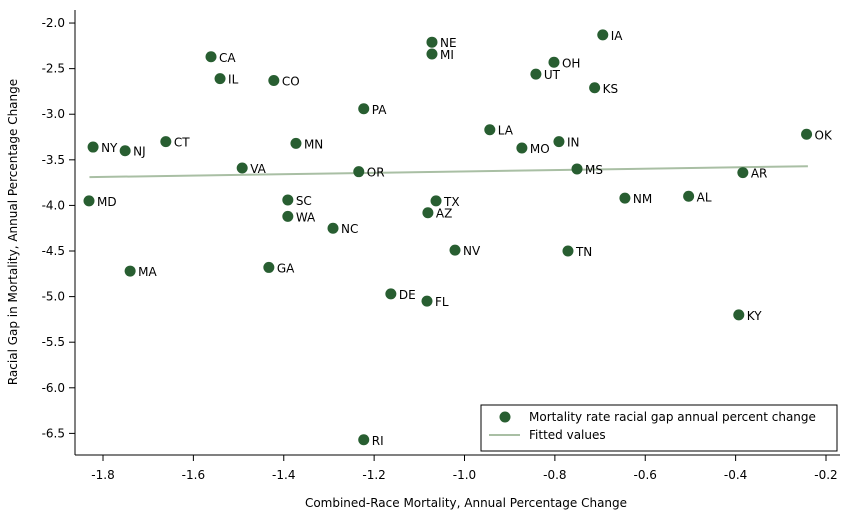  I want to click on point-label-ks: KS, so click(611, 89).